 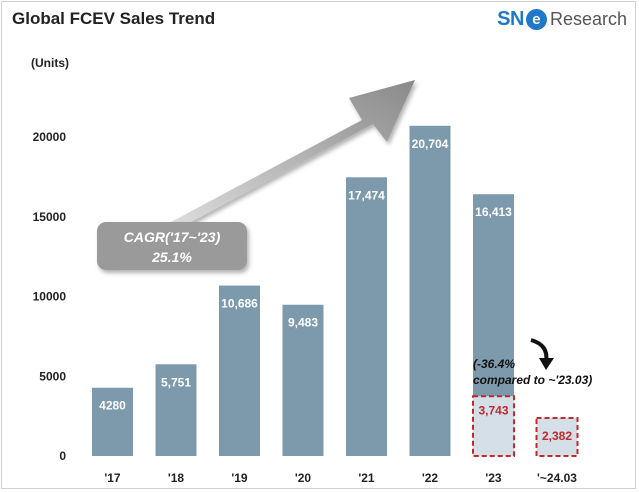 What do you see at coordinates (532, 362) in the screenshot?
I see `change-annotation: (-36.4% compared to ~'23.03)` at bounding box center [532, 362].